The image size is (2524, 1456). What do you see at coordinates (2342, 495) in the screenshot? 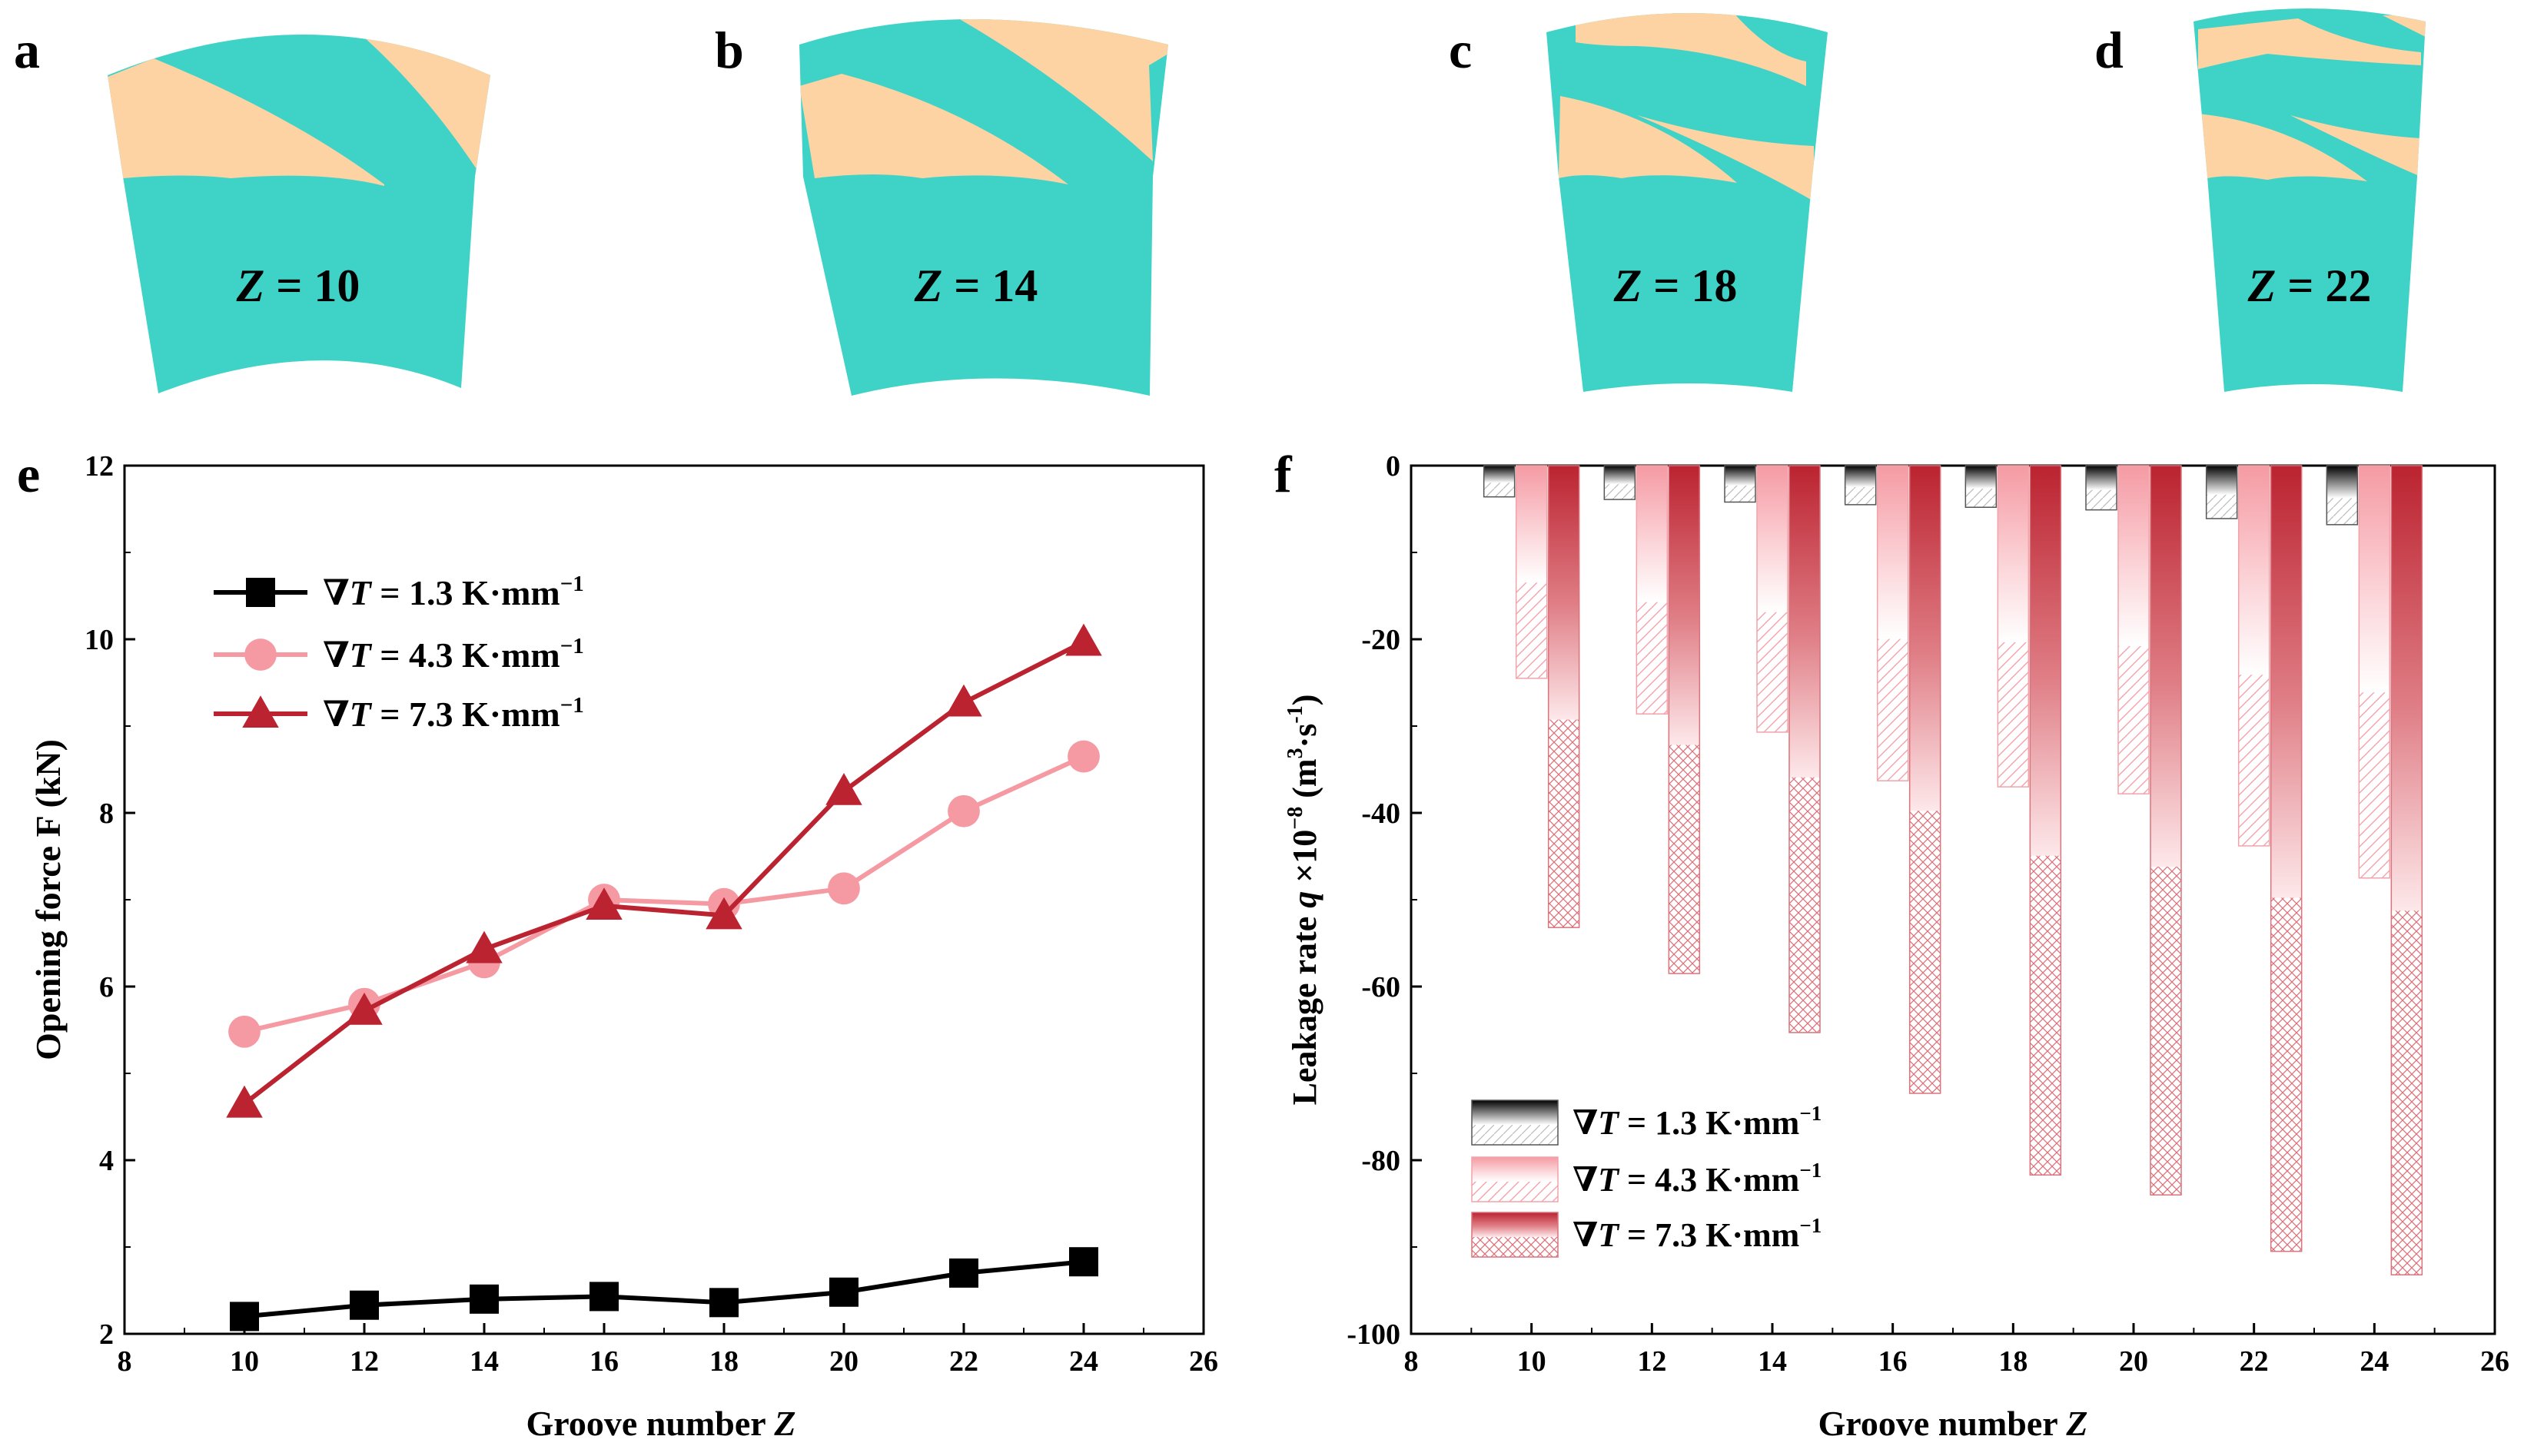
I see `bar-f-s1-z24` at bounding box center [2342, 495].